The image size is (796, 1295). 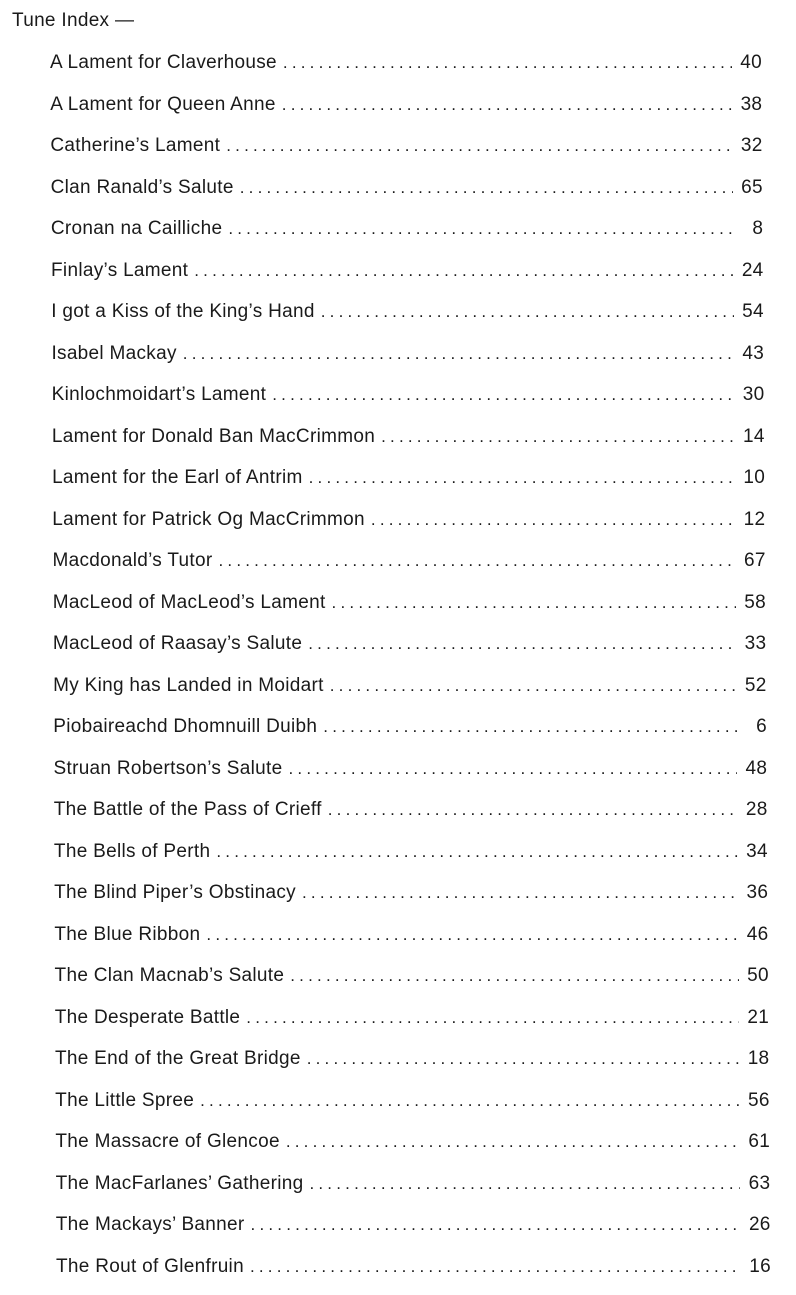 What do you see at coordinates (175, 892) in the screenshot?
I see `tune-name: The Blind Piper’s Obstinacy` at bounding box center [175, 892].